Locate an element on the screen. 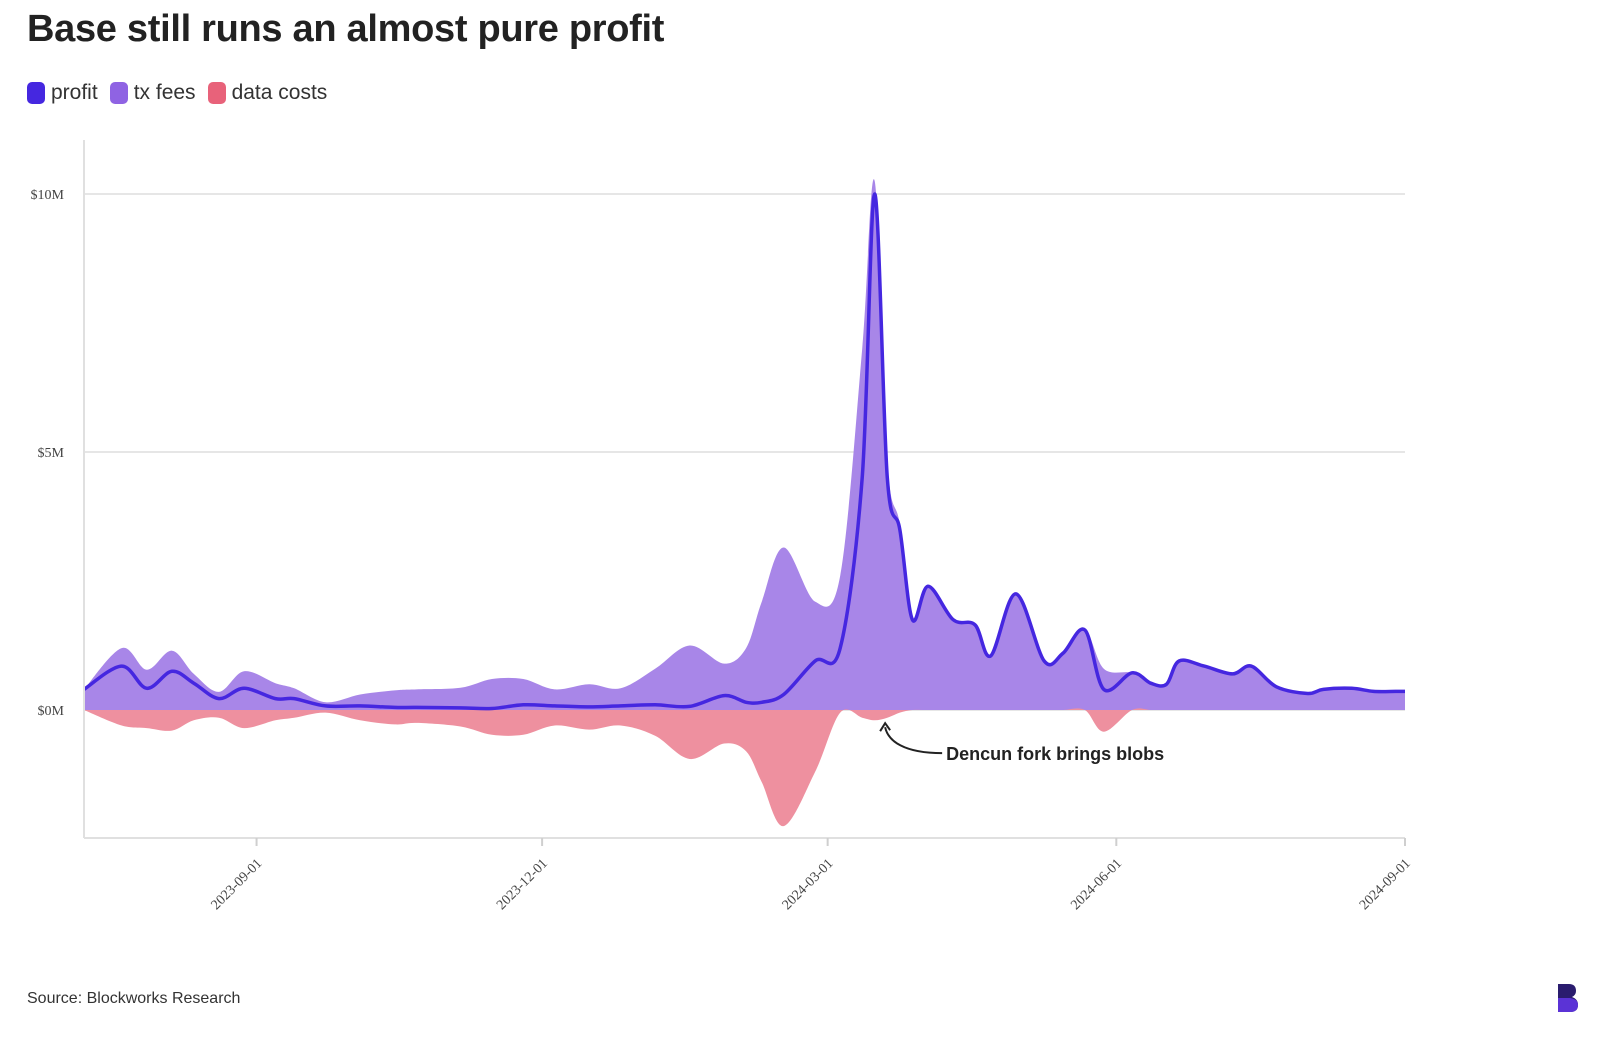  x-tick-label: 2023-09-01 is located at coordinates (237, 884).